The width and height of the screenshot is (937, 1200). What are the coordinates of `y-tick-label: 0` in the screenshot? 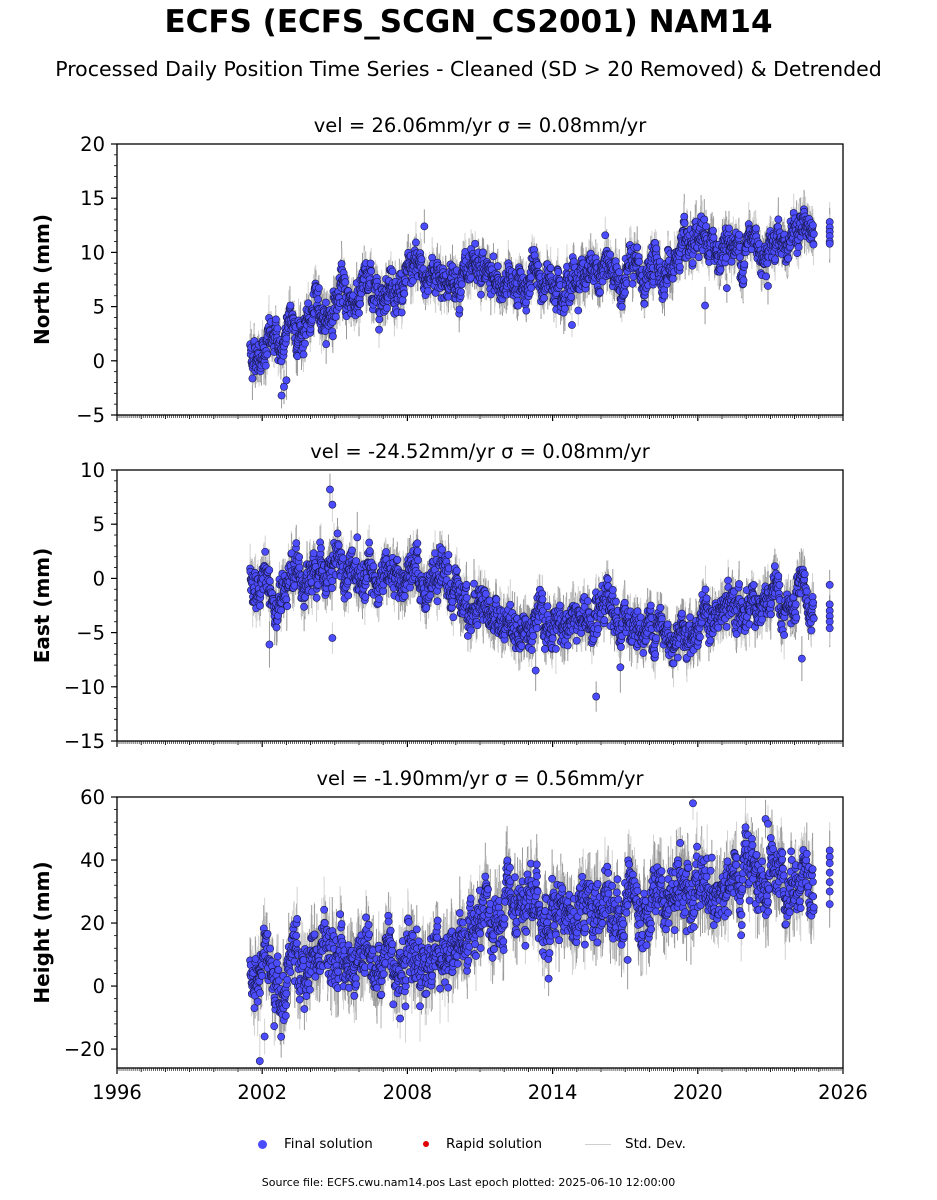 It's located at (99, 361).